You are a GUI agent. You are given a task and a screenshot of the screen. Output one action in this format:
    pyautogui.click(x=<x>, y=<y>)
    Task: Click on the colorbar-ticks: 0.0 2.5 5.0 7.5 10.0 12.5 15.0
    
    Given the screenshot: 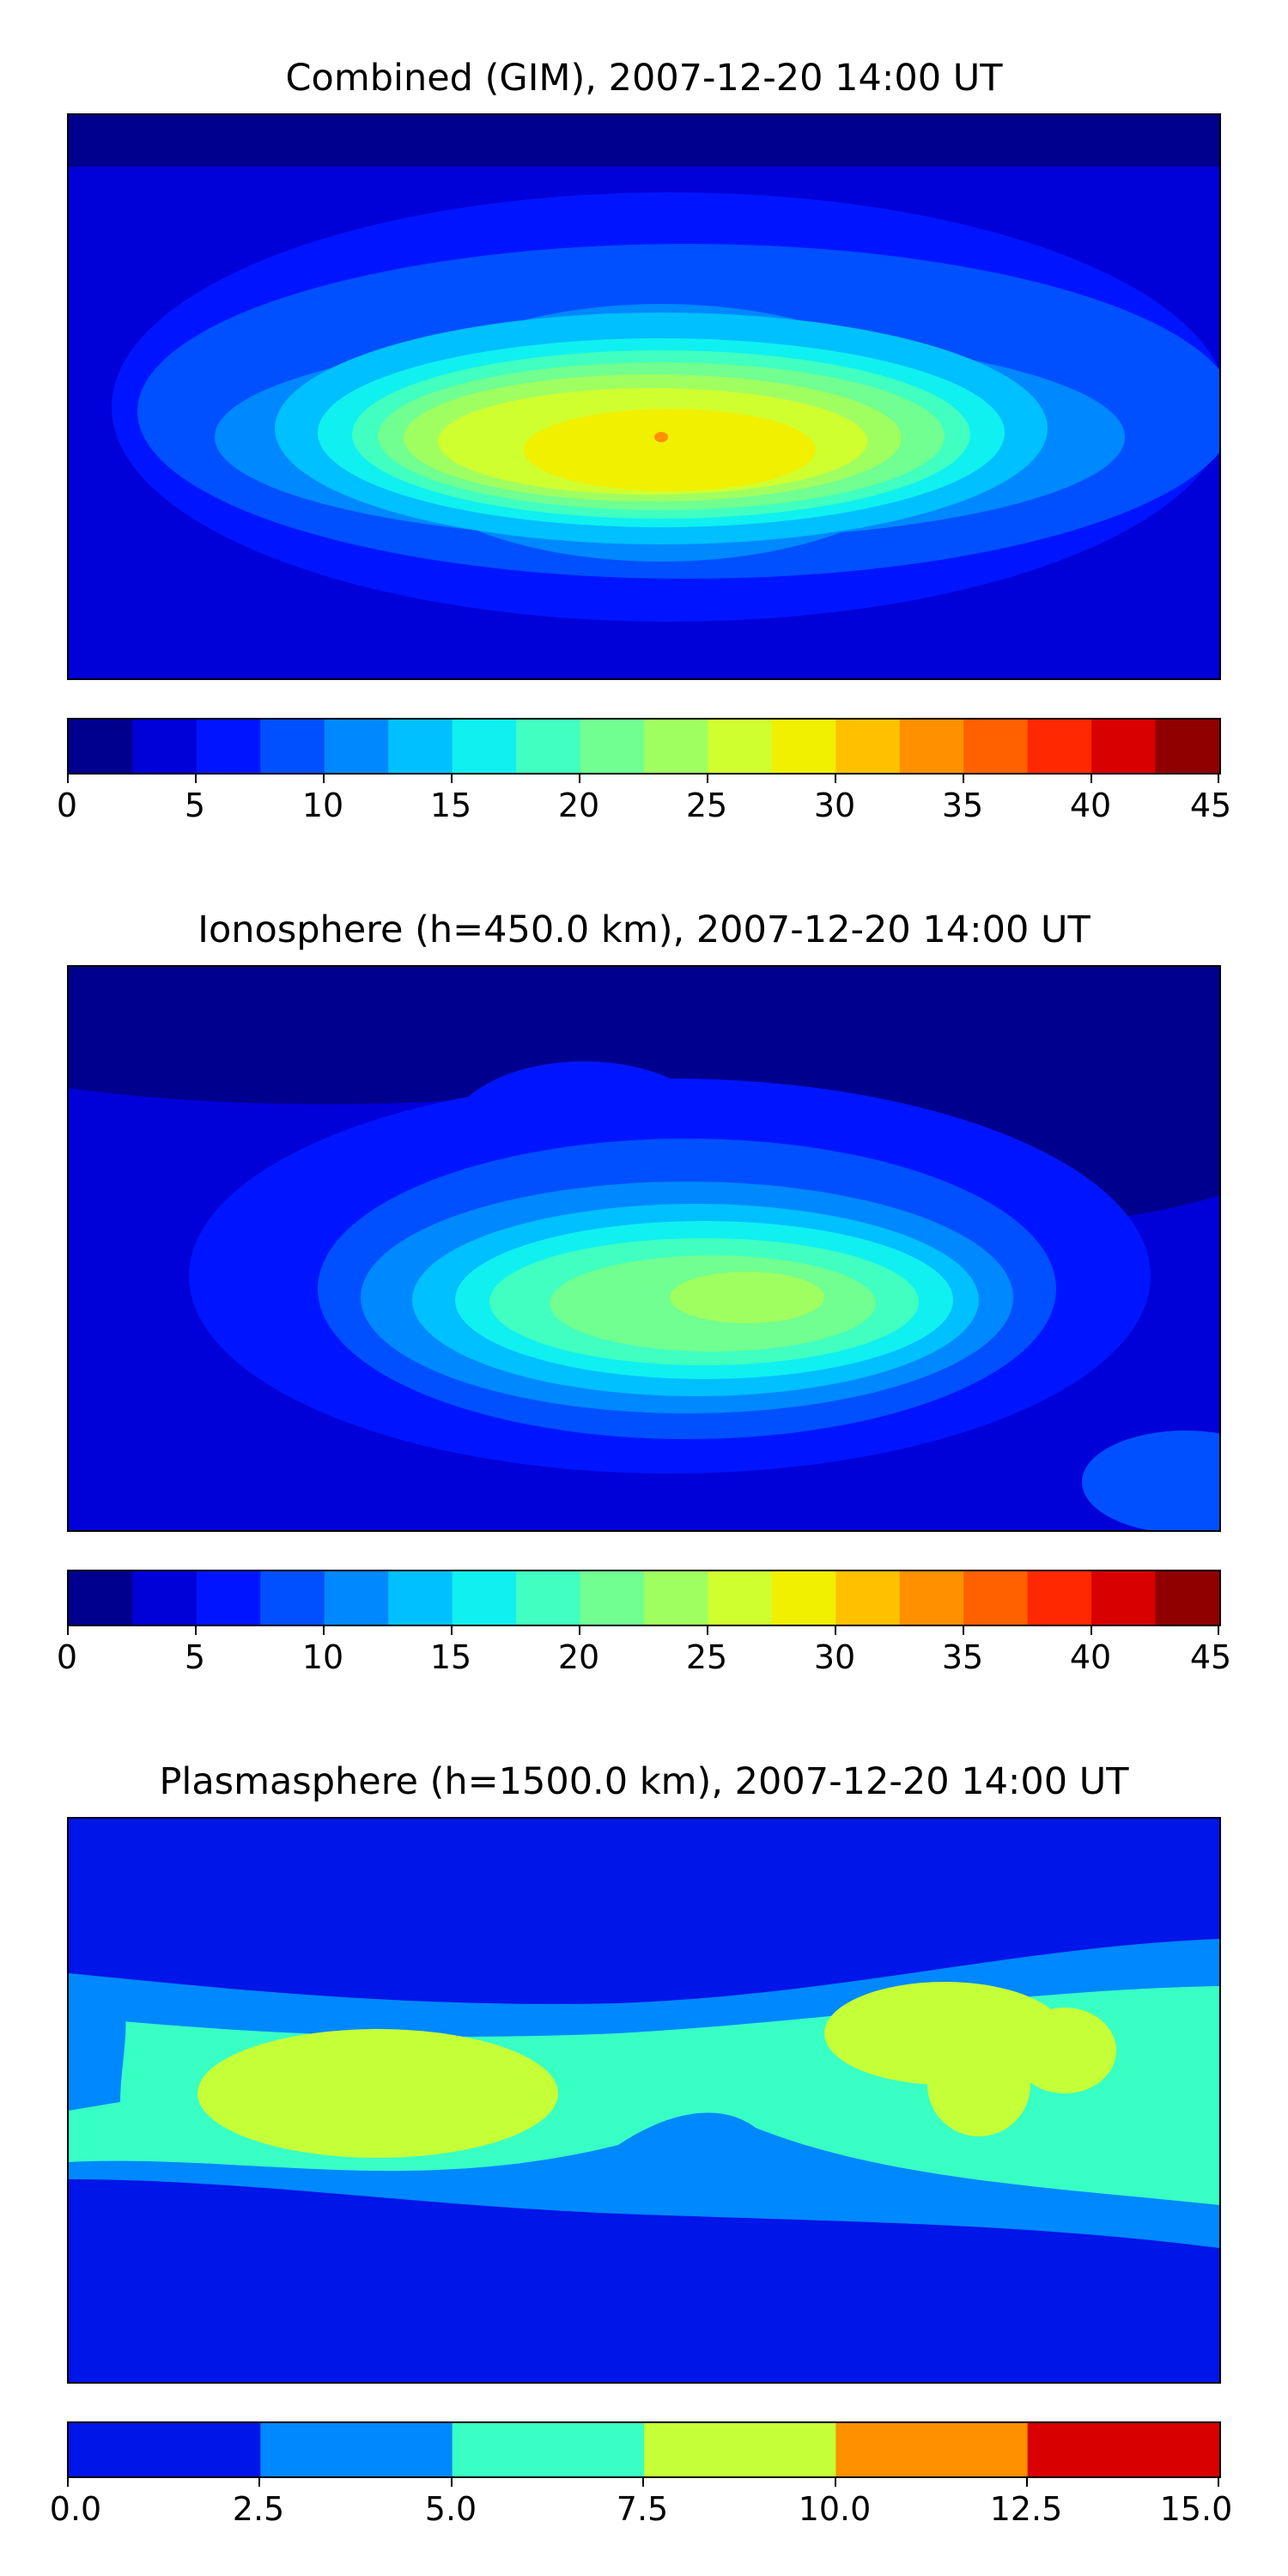 What is the action you would take?
    pyautogui.click(x=641, y=2504)
    